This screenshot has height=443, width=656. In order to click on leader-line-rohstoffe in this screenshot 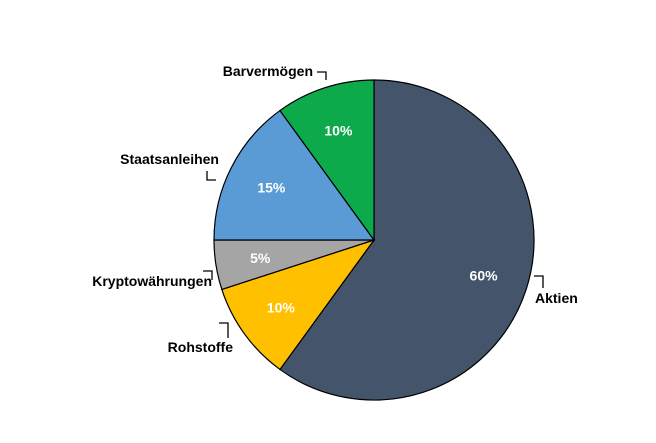, I will do `click(224, 330)`.